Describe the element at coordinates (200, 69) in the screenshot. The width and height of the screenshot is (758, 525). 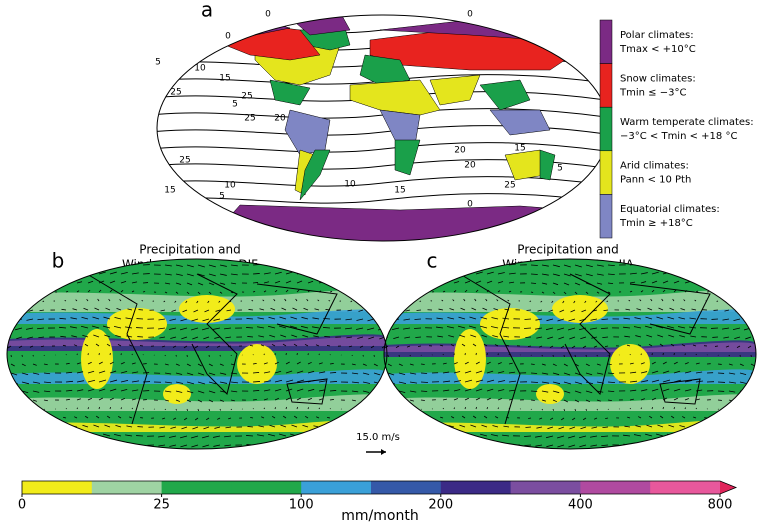
I see `contour-label: 10` at that location.